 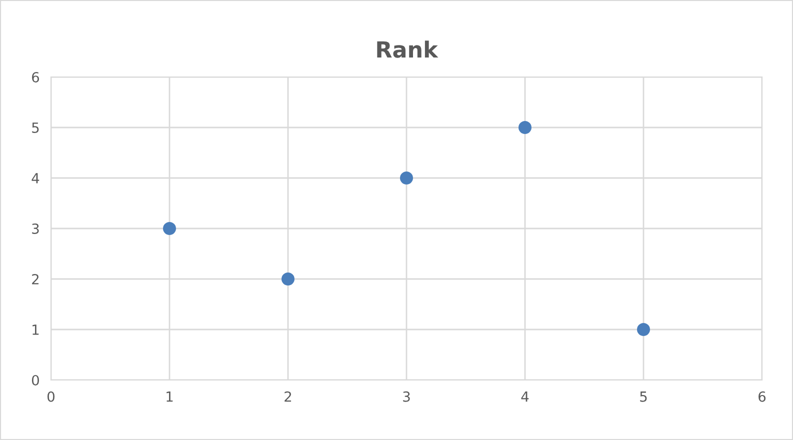 What do you see at coordinates (35, 127) in the screenshot?
I see `y-tick-label: 5` at bounding box center [35, 127].